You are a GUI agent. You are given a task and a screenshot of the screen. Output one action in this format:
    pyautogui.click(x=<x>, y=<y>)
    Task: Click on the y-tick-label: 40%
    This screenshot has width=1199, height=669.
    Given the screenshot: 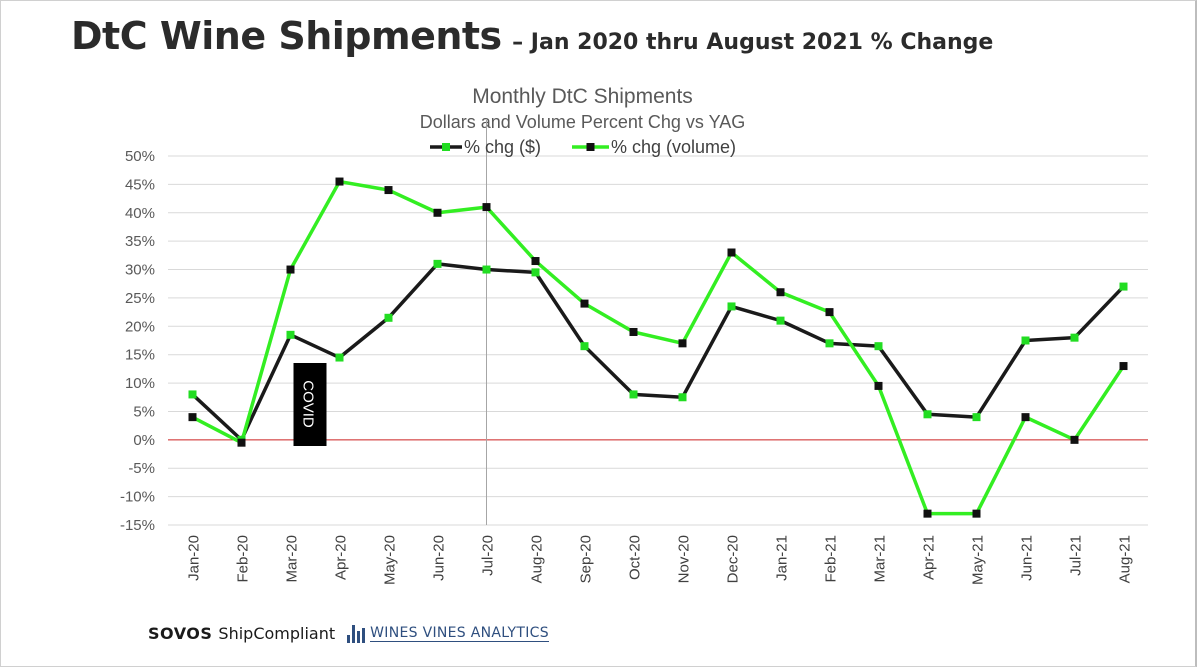 What is the action you would take?
    pyautogui.click(x=140, y=213)
    